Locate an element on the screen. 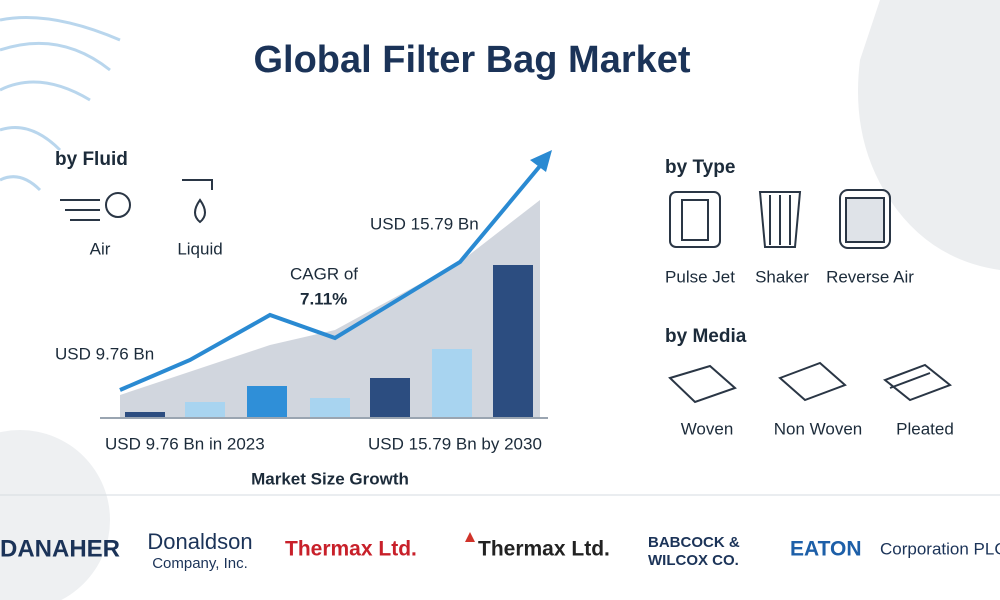 The width and height of the screenshot is (1000, 600). start-caption: USD 9.76 Bn in 2023 is located at coordinates (185, 443).